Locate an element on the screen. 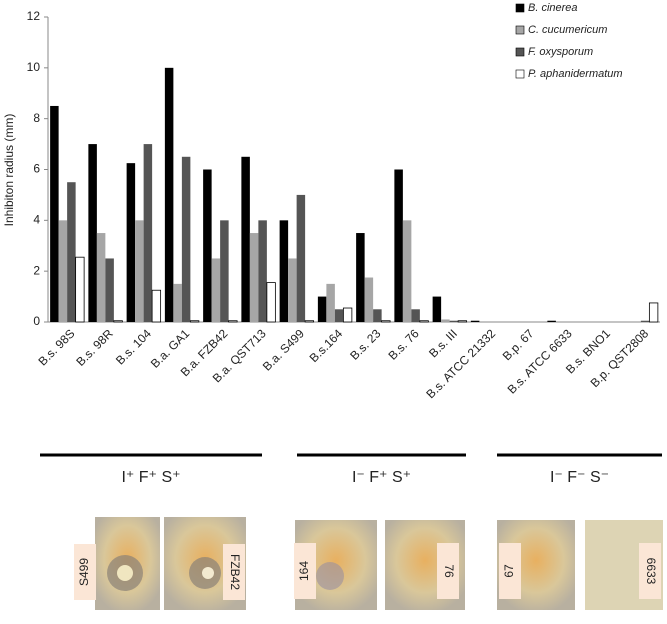 This screenshot has height=624, width=667. group-label: I⁻ F⁺ S⁺ is located at coordinates (381, 477).